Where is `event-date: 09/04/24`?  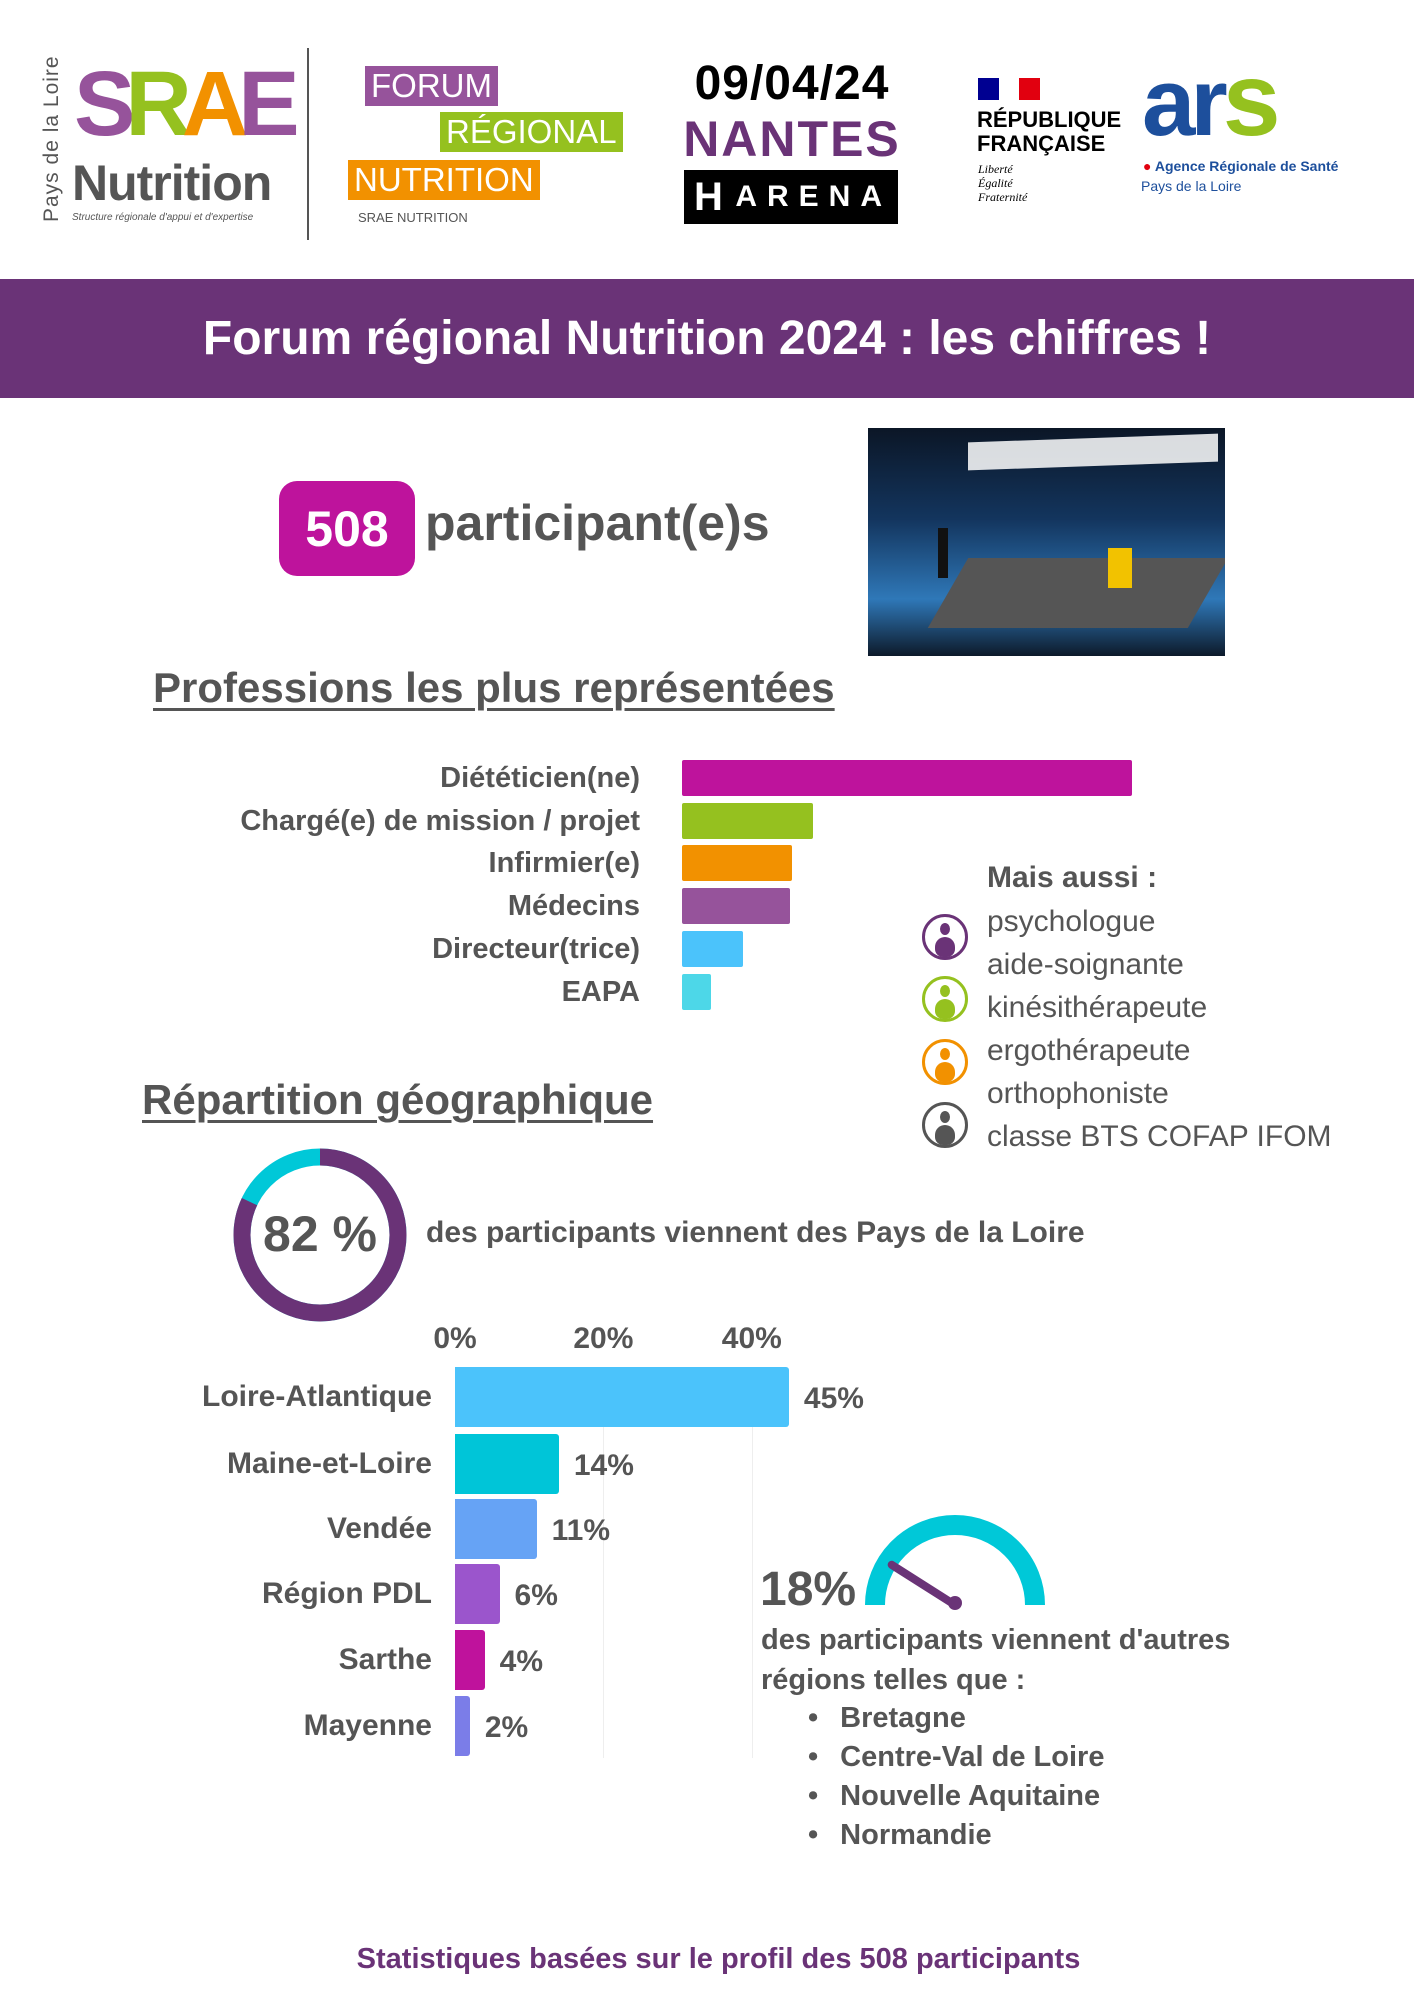
event-date: 09/04/24 is located at coordinates (792, 83).